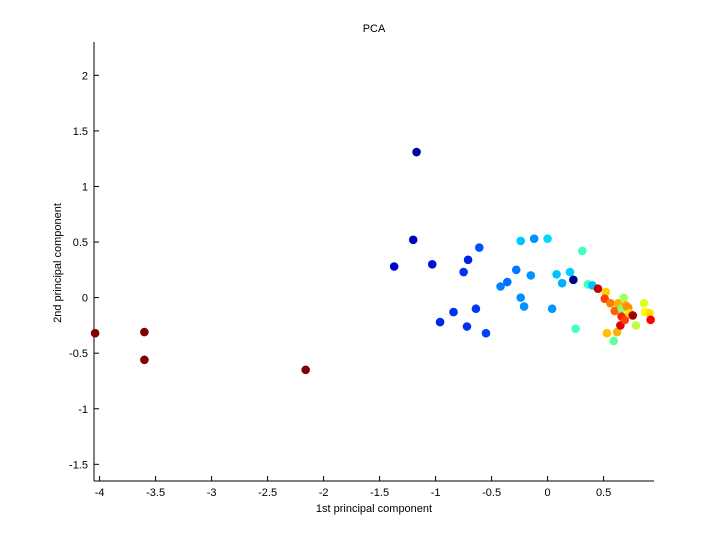  What do you see at coordinates (80, 243) in the screenshot?
I see `y-tick-label: 0.5` at bounding box center [80, 243].